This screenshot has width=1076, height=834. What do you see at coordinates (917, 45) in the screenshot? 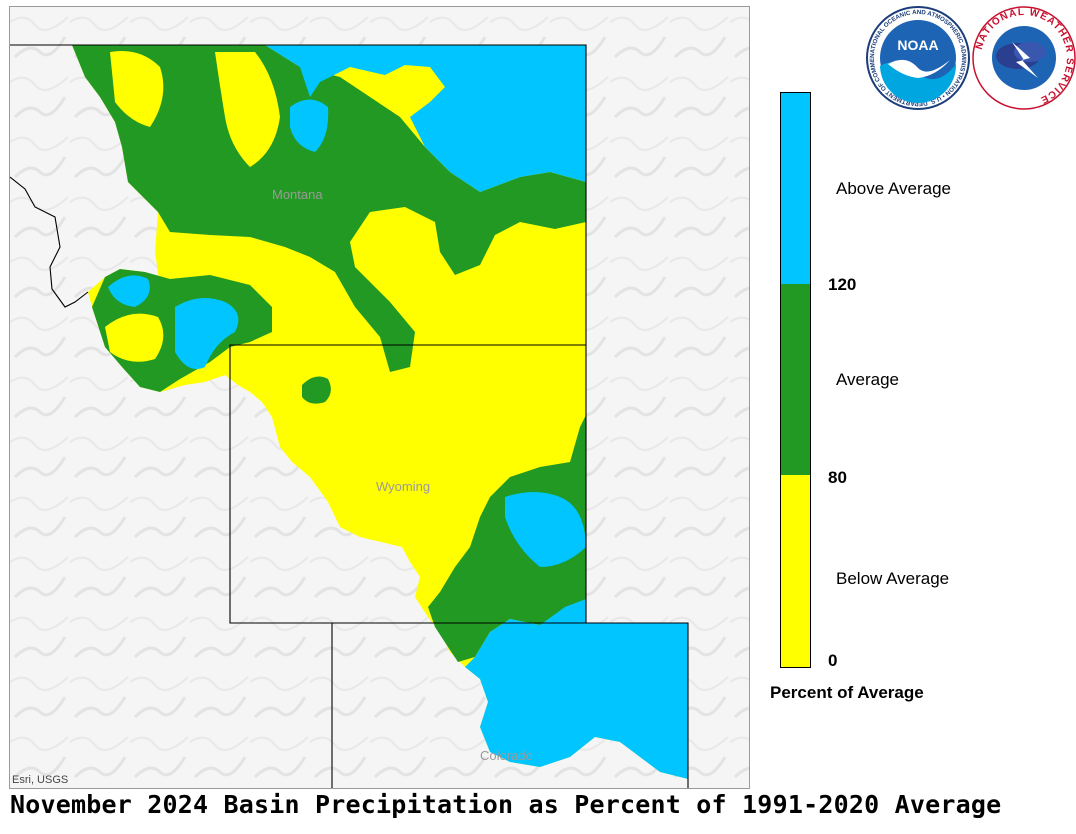
I see `noaa-logo-text: NOAA` at bounding box center [917, 45].